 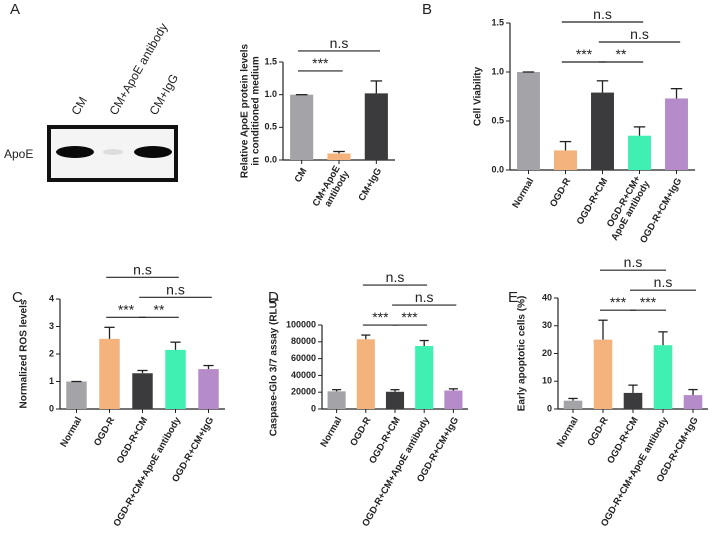 I want to click on panel-label: D, so click(x=273, y=297).